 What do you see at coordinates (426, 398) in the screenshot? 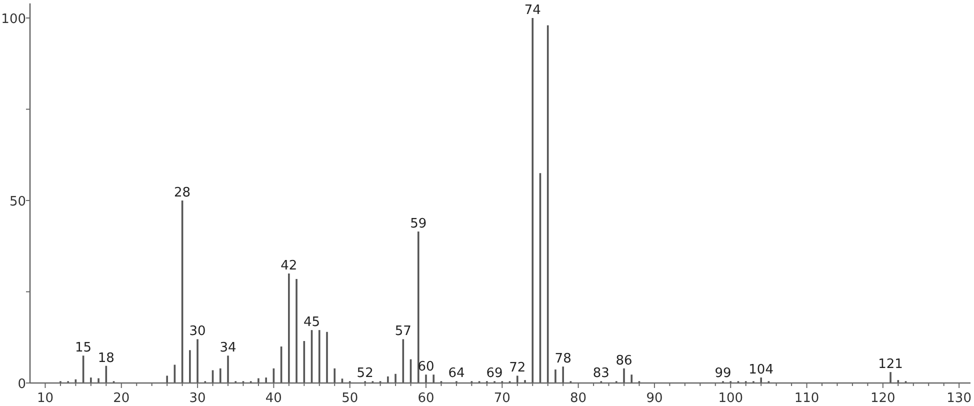
I see `x-tick-label: 60` at bounding box center [426, 398].